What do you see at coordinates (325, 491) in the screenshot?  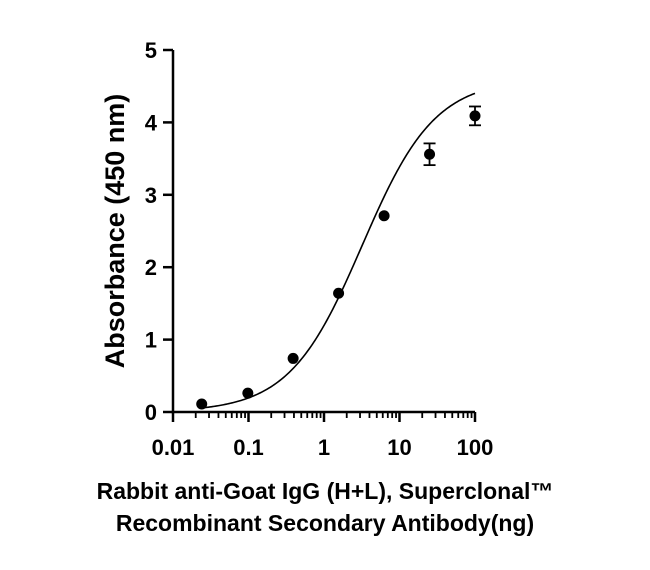 I see `x-axis-title-line-1: Rabbit anti-Goat IgG (H+L), Superclonal™` at bounding box center [325, 491].